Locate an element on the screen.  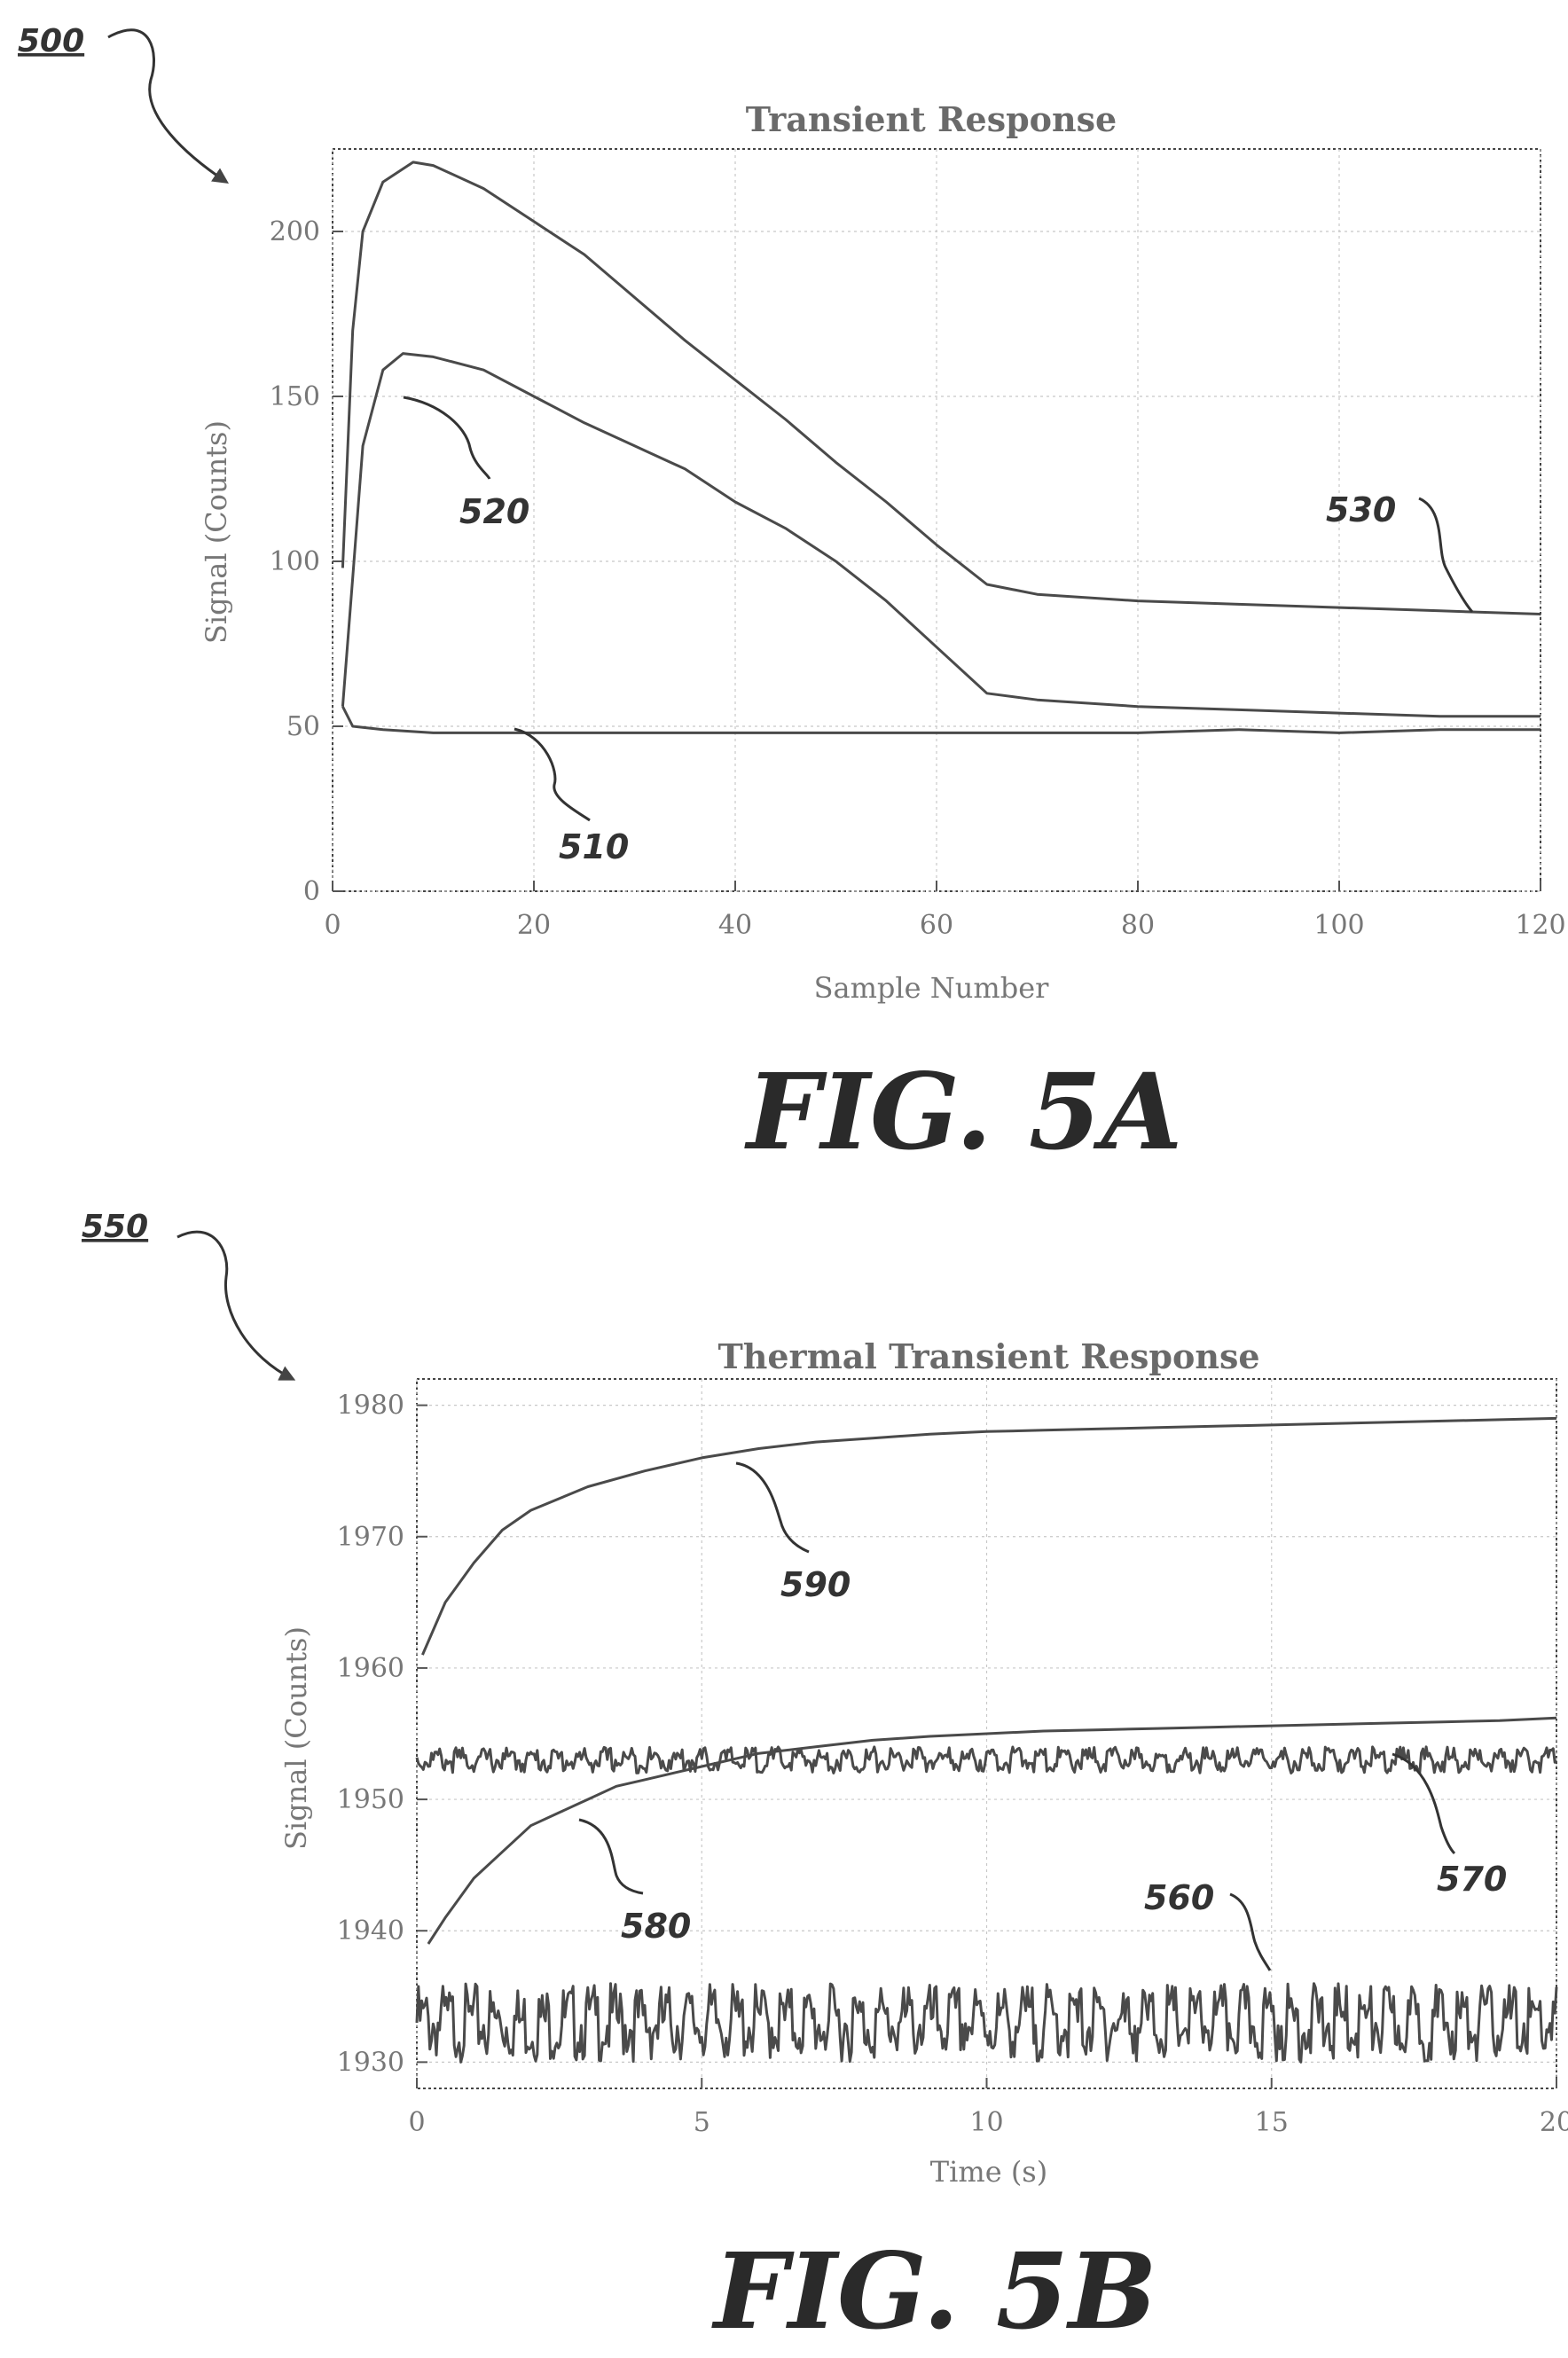
annotation-510-leader is located at coordinates (552, 774).